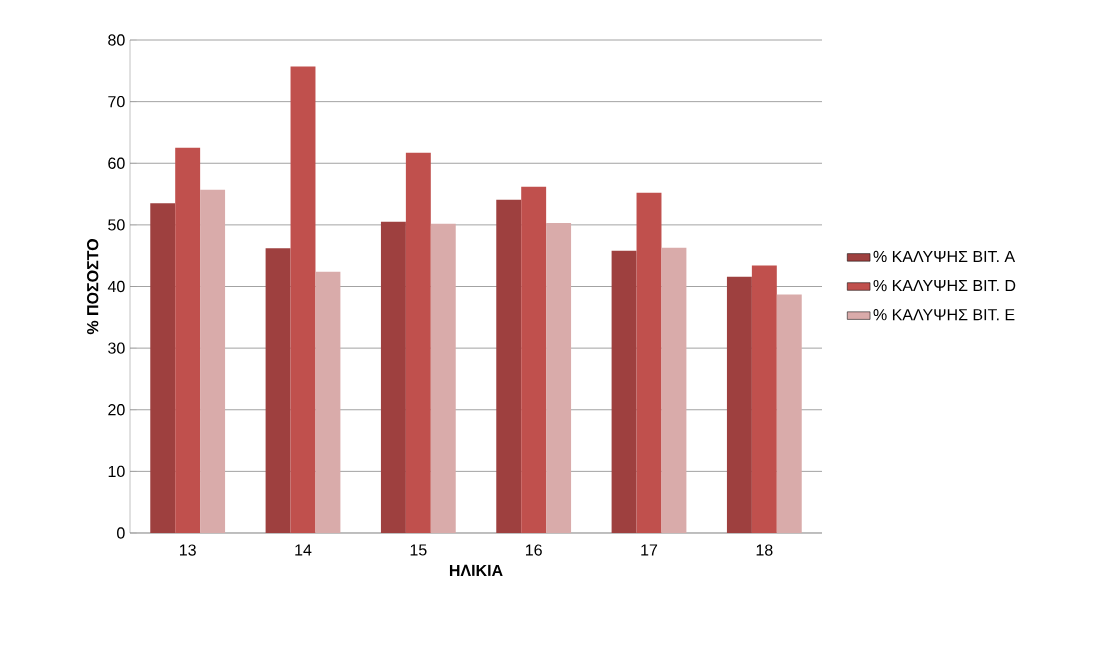  Describe the element at coordinates (649, 550) in the screenshot. I see `x-tick-label: 17` at that location.